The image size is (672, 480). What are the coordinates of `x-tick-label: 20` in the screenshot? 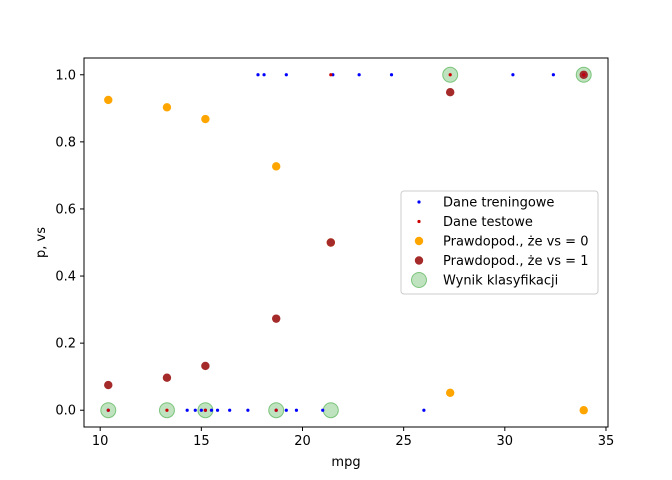 It's located at (302, 441).